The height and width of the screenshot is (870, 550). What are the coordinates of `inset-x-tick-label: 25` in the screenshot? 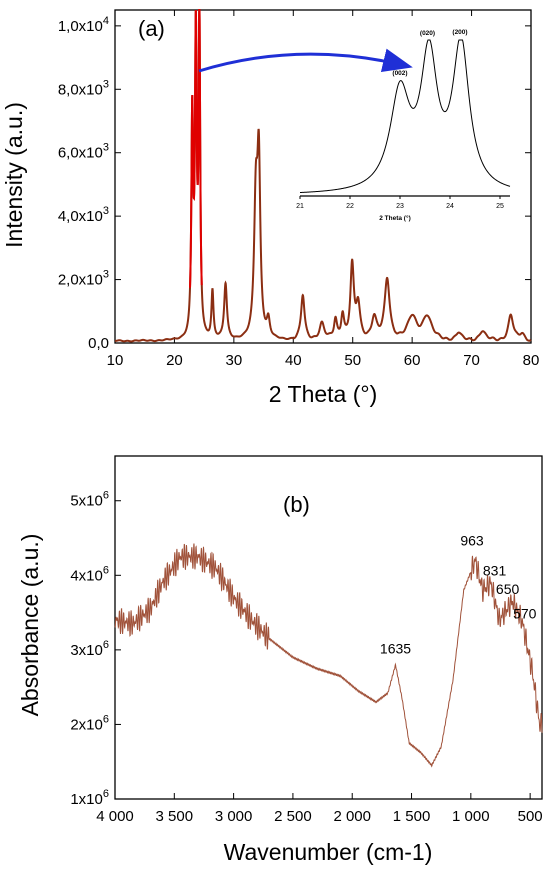 It's located at (500, 206).